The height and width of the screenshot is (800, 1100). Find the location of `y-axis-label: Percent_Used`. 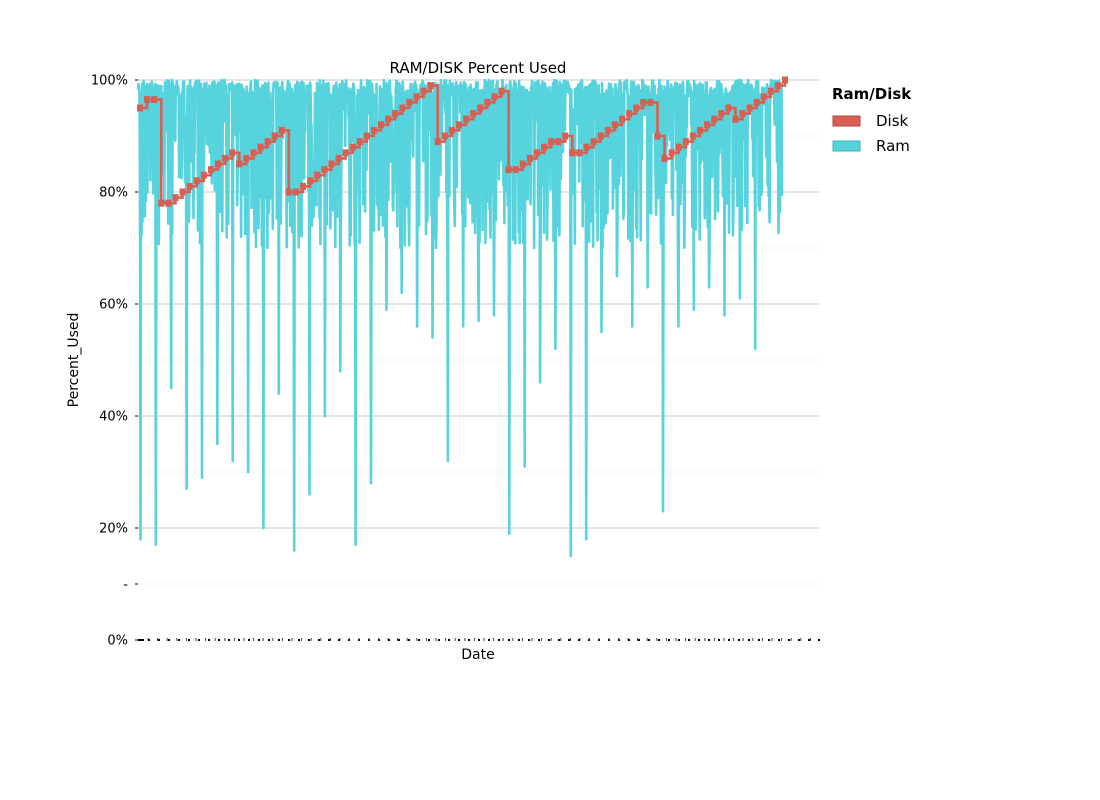

y-axis-label: Percent_Used is located at coordinates (74, 360).